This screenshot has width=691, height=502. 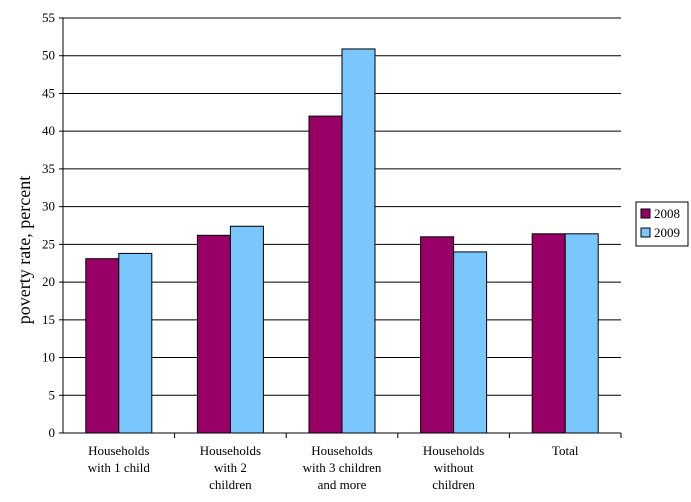 I want to click on y-tick-label: 5, so click(x=52, y=394).